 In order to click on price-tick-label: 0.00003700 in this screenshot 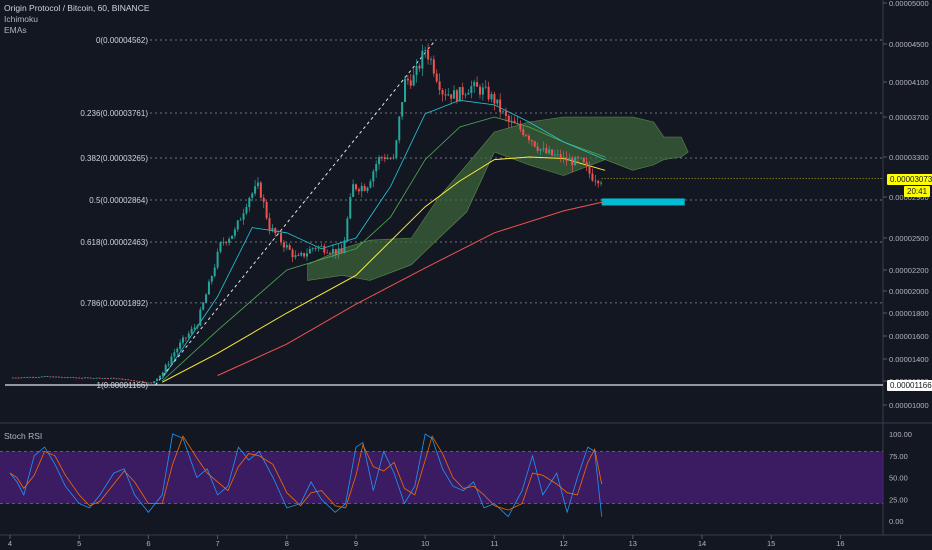, I will do `click(909, 117)`.